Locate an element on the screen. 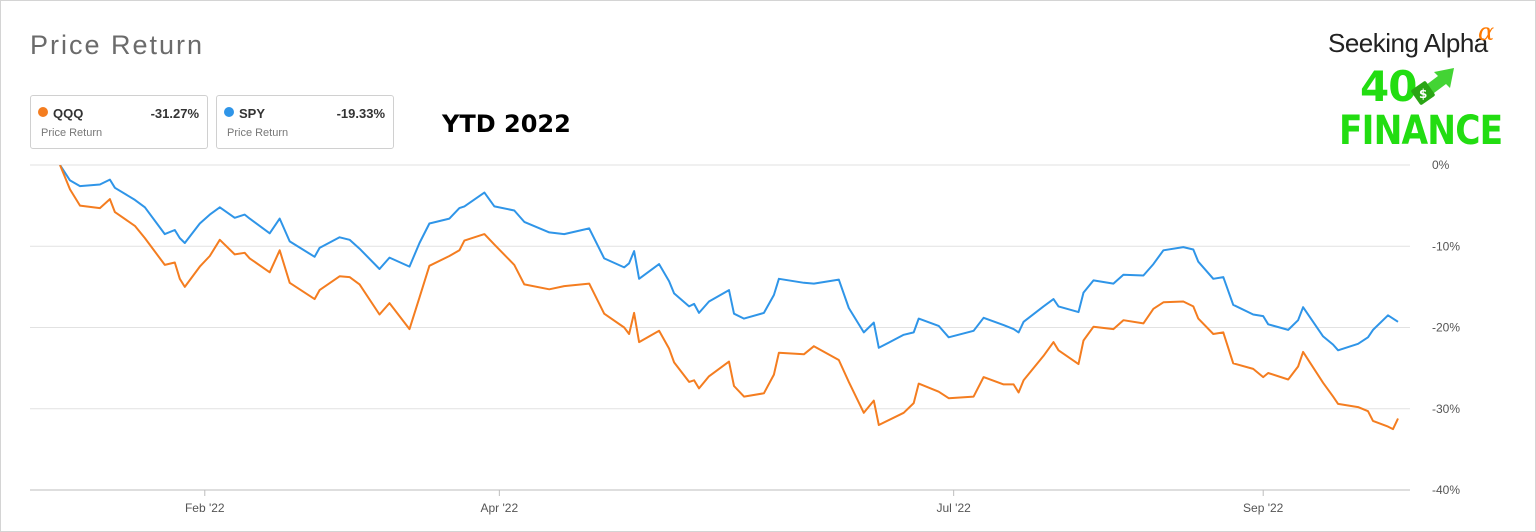 The image size is (1536, 532). logo-line2: FINANCE is located at coordinates (1421, 131).